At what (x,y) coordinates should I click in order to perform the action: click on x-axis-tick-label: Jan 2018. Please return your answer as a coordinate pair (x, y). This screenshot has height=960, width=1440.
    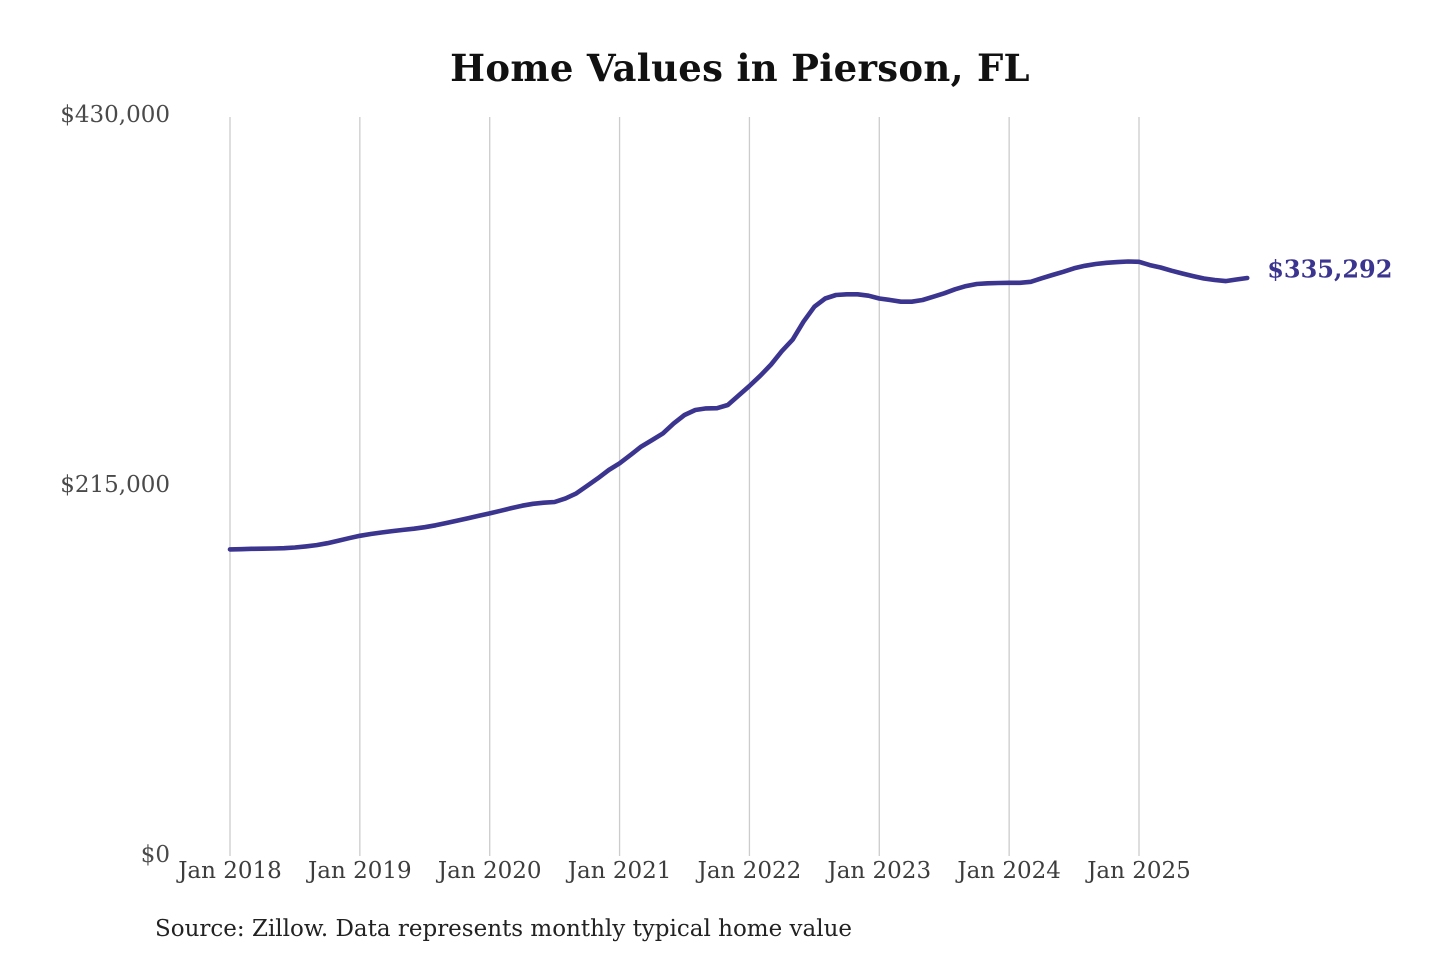
    Looking at the image, I should click on (230, 871).